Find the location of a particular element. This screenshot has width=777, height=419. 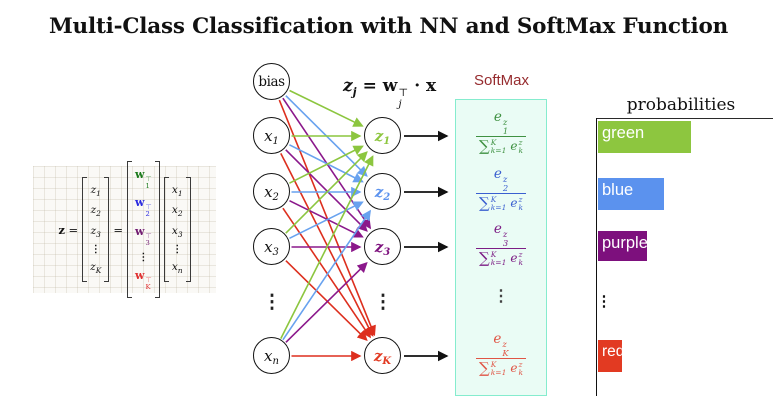

output-vdots: ⋮ is located at coordinates (383, 301).